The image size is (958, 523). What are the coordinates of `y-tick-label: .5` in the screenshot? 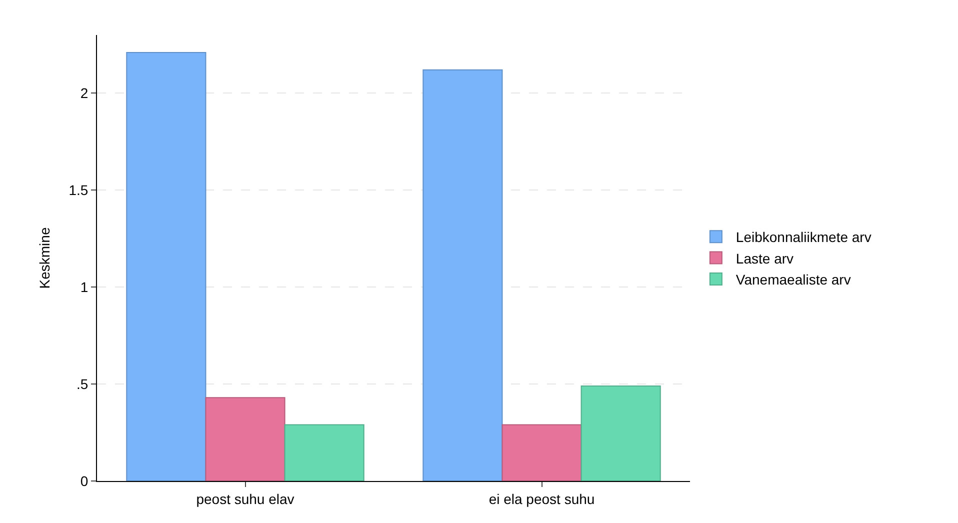 It's located at (82, 384).